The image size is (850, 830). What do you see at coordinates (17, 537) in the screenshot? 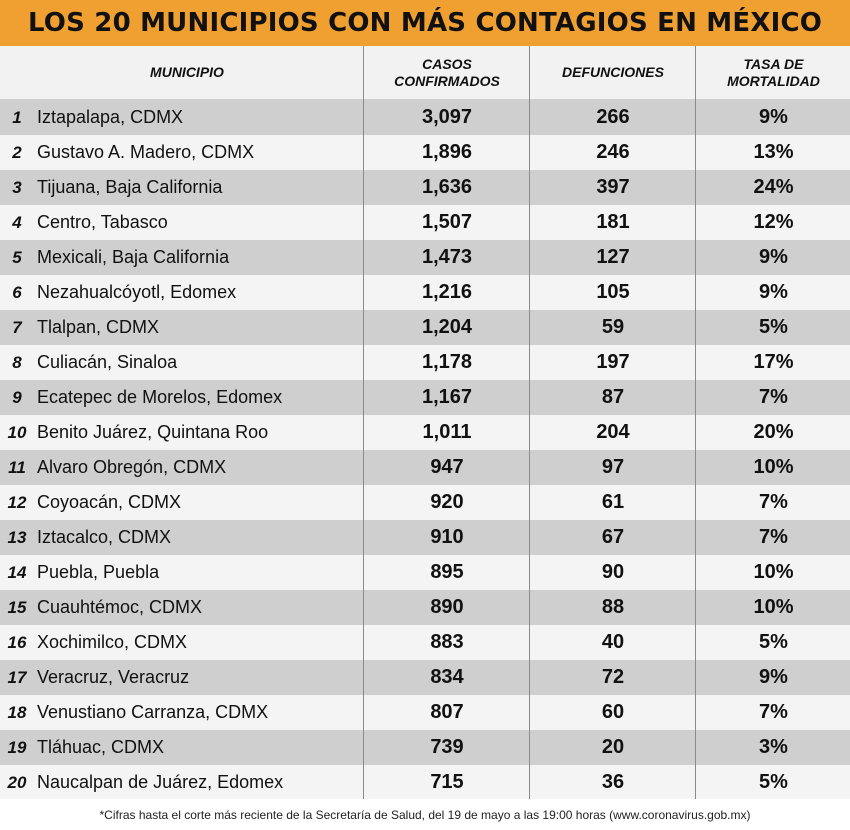
I see `rank-cell: 13` at bounding box center [17, 537].